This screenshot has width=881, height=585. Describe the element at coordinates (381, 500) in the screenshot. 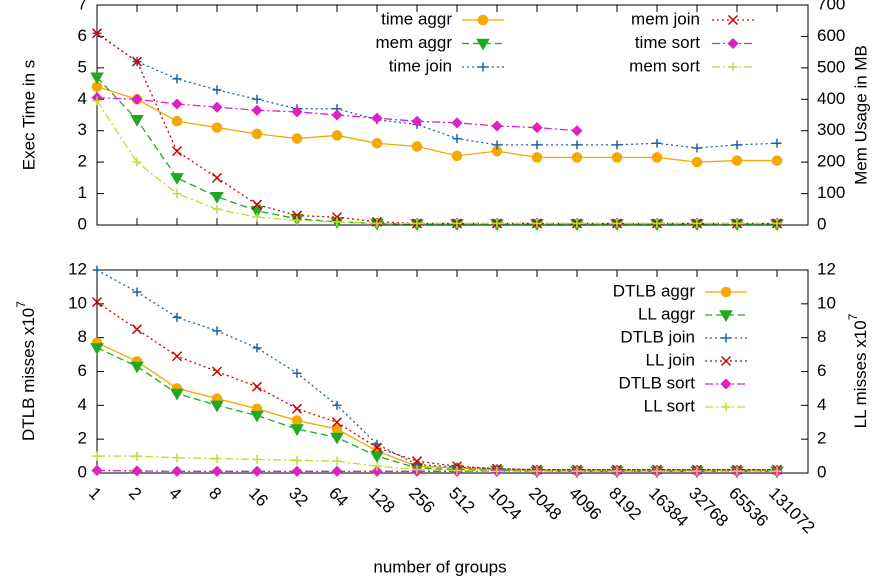

I see `x-tick-label: 128` at that location.